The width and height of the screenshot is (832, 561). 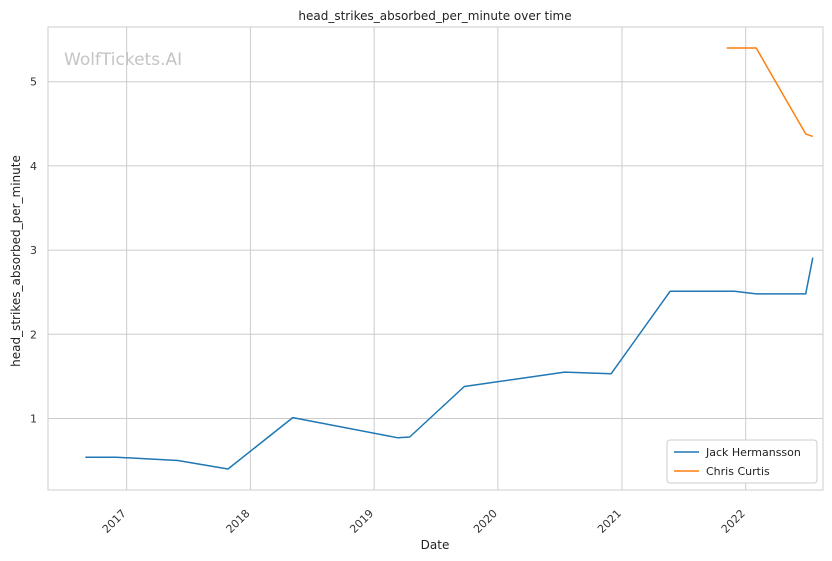 I want to click on legend-box, so click(x=742, y=461).